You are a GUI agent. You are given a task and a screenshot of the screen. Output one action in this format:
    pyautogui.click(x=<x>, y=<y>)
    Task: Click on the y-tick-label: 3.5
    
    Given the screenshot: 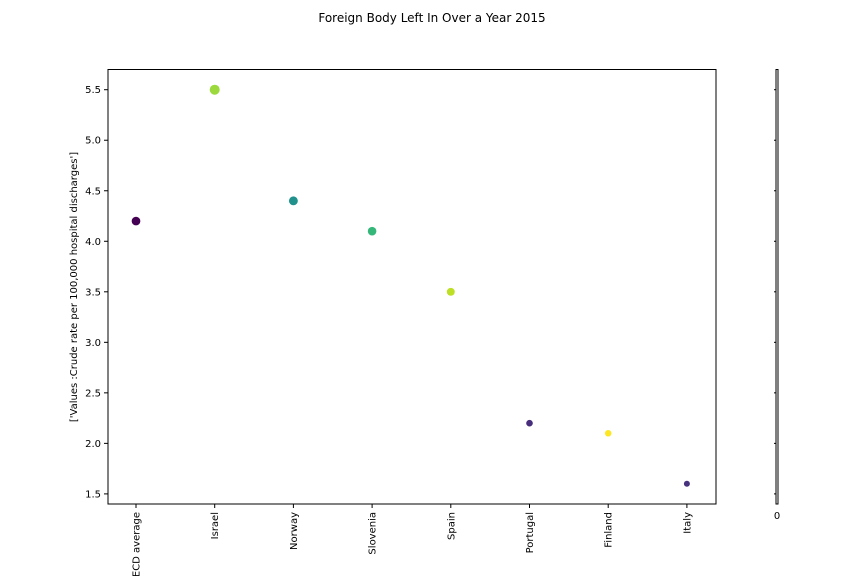 What is the action you would take?
    pyautogui.click(x=93, y=292)
    